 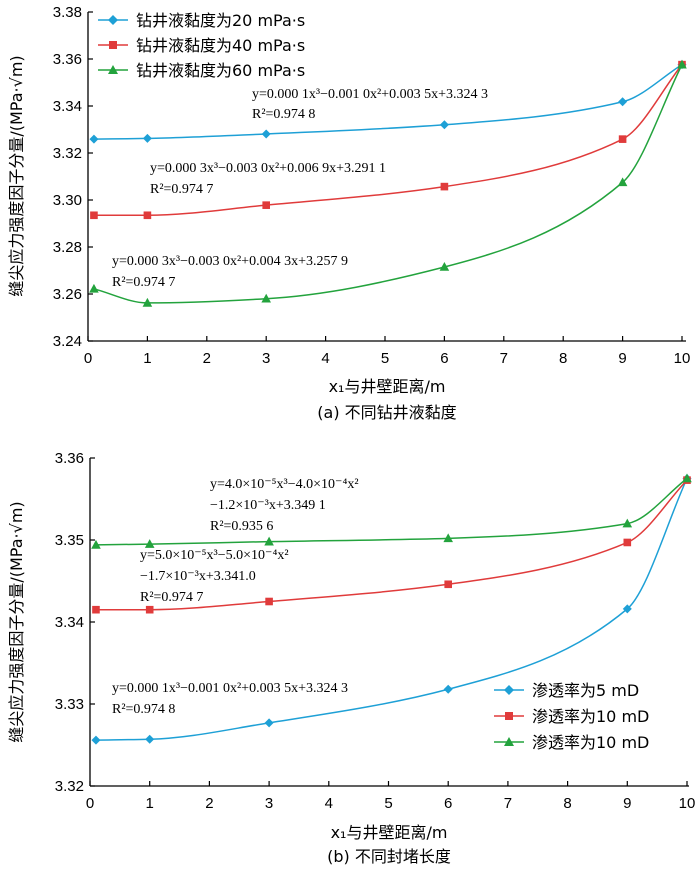 I want to click on chart-a-x-tick-label: 8, so click(x=563, y=358).